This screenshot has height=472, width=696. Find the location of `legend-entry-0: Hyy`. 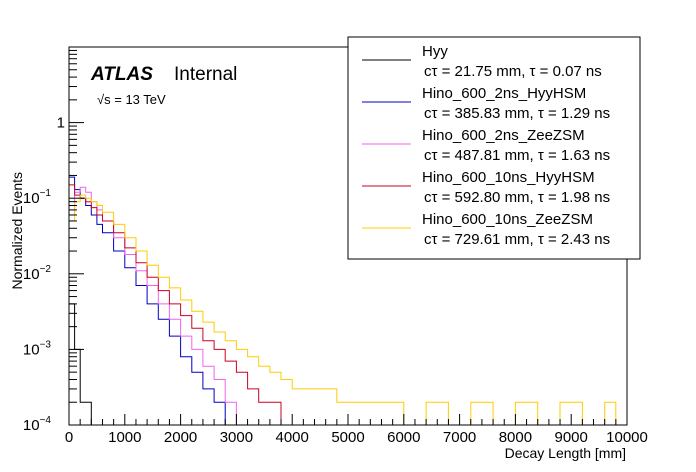

legend-entry-0: Hyy is located at coordinates (435, 51).